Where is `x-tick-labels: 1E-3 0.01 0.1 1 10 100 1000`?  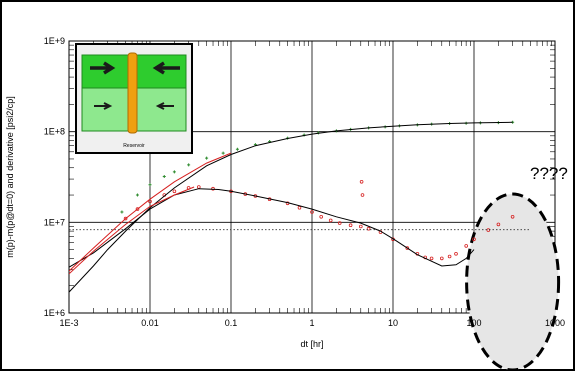 x-tick-labels: 1E-3 0.01 0.1 1 10 100 1000 is located at coordinates (312, 323).